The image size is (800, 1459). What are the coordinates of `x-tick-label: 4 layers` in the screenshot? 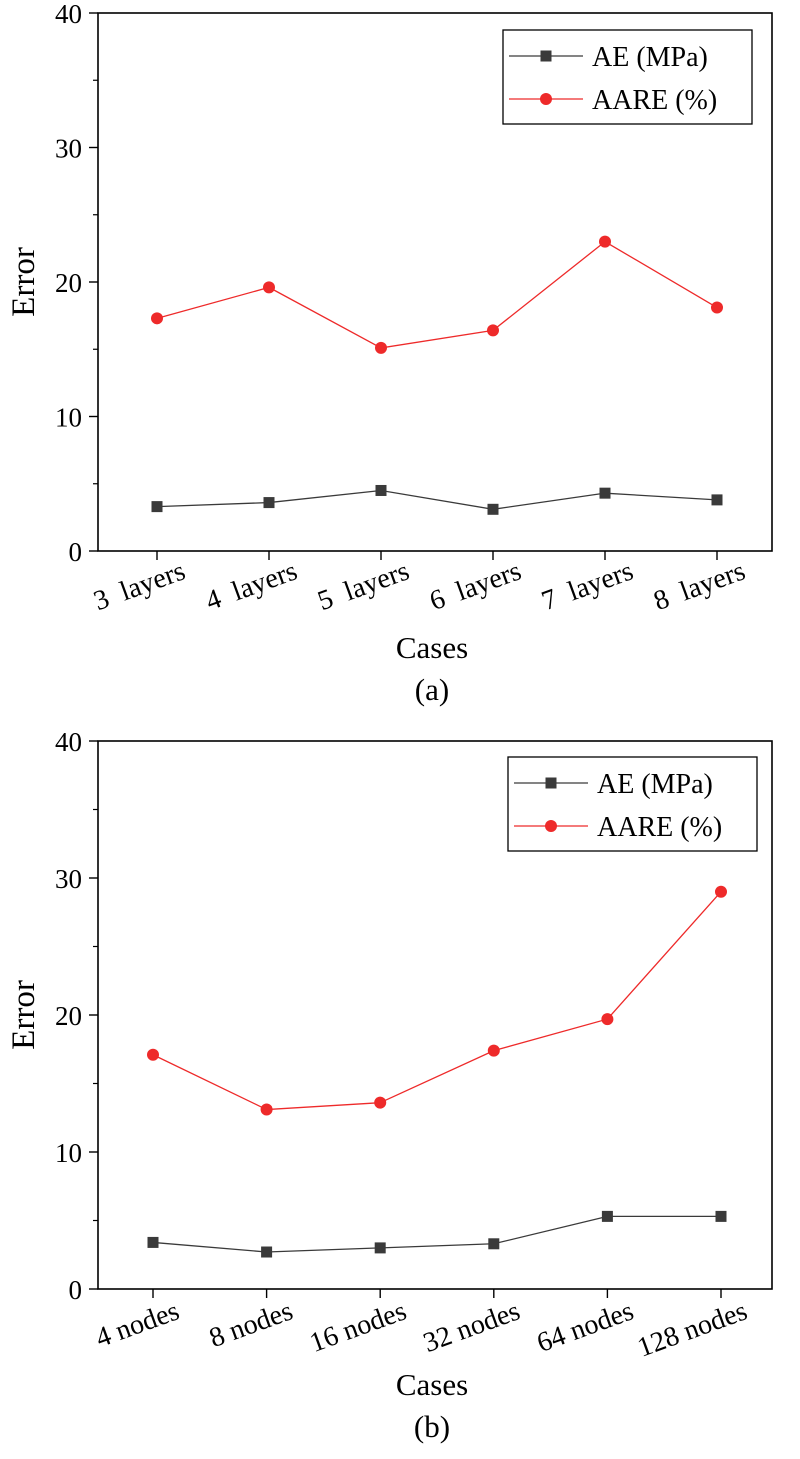 It's located at (252, 586).